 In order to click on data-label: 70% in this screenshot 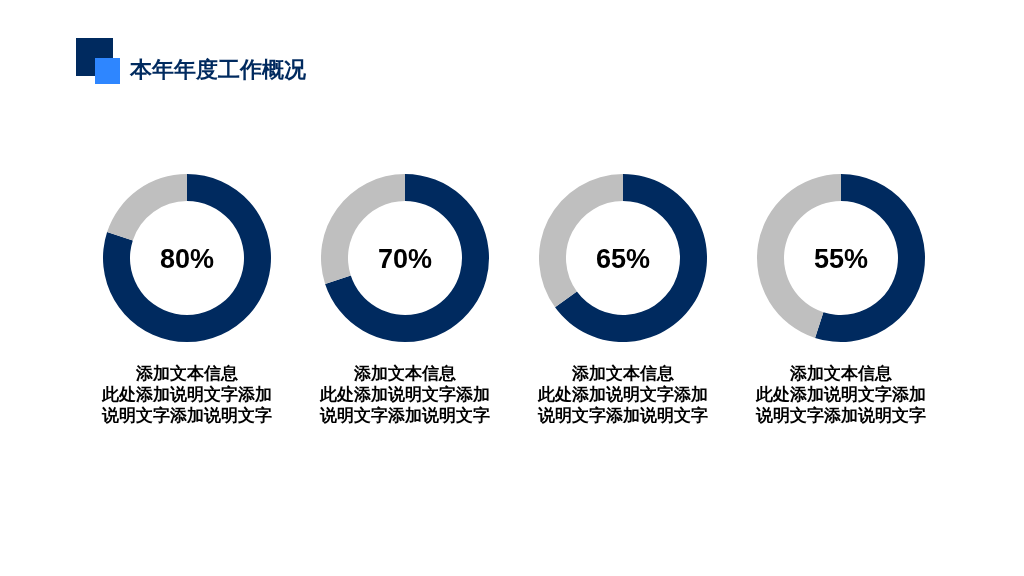, I will do `click(405, 259)`.